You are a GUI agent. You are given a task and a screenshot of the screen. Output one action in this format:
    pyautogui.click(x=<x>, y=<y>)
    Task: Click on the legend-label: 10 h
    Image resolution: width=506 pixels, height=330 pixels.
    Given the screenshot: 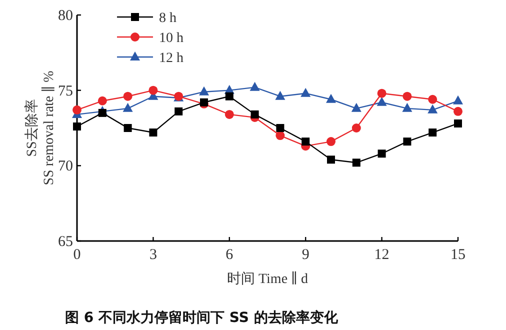 What is the action you would take?
    pyautogui.click(x=171, y=38)
    